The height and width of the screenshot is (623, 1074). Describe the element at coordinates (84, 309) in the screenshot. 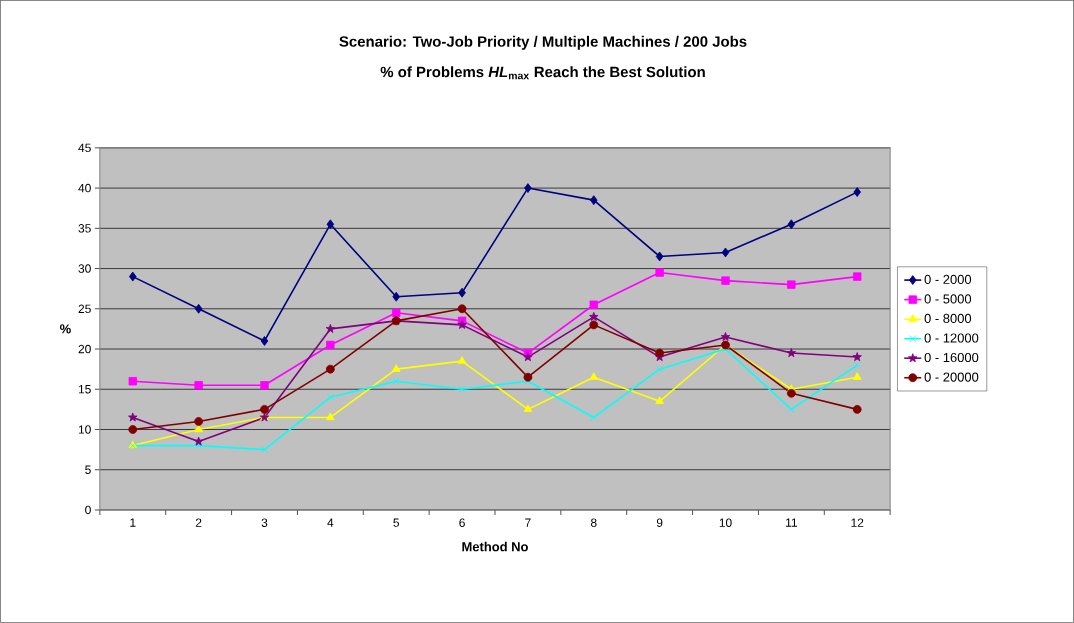

I see `y-tick-label: 25` at that location.